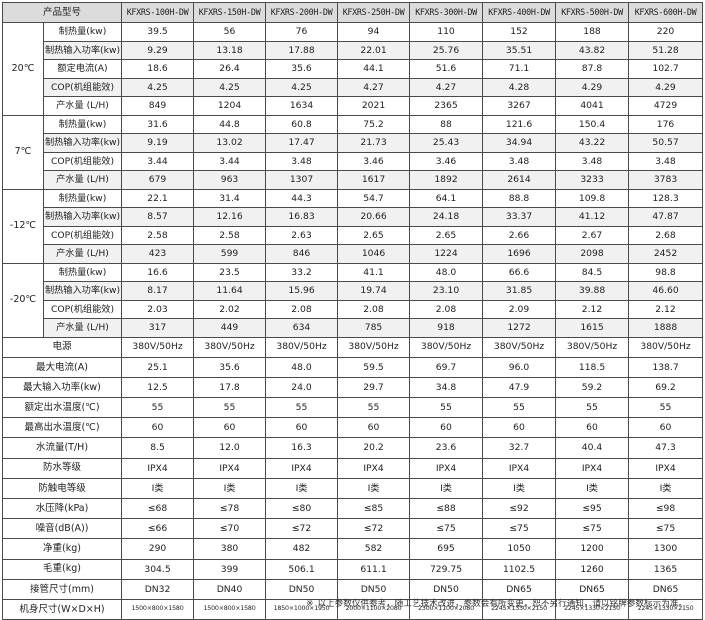 This screenshot has width=705, height=620. What do you see at coordinates (62, 549) in the screenshot?
I see `parameter-label: 净重(kg)` at bounding box center [62, 549].